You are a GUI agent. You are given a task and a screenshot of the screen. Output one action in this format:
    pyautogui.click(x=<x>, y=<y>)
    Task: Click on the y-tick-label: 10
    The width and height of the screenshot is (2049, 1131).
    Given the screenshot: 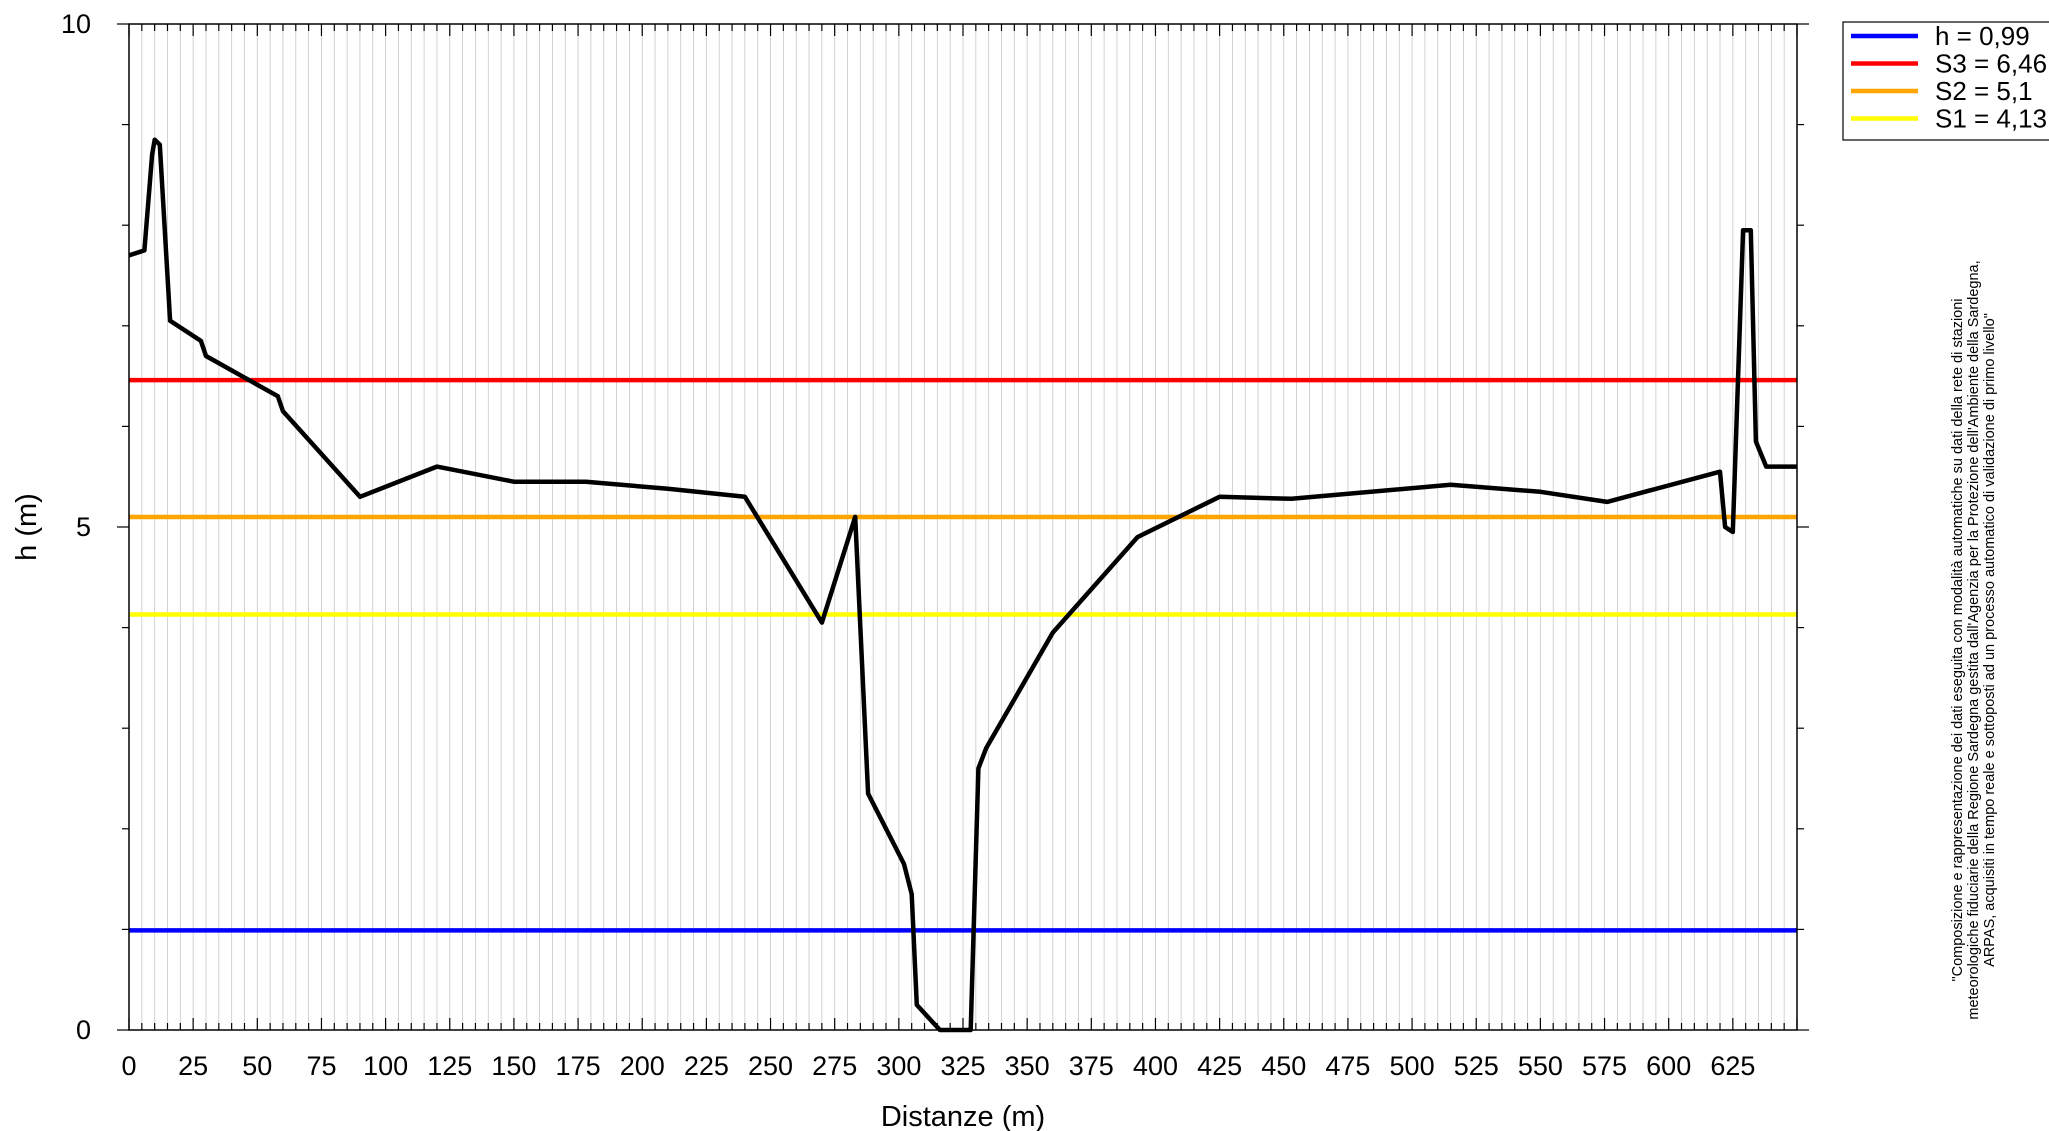 What is the action you would take?
    pyautogui.click(x=76, y=24)
    